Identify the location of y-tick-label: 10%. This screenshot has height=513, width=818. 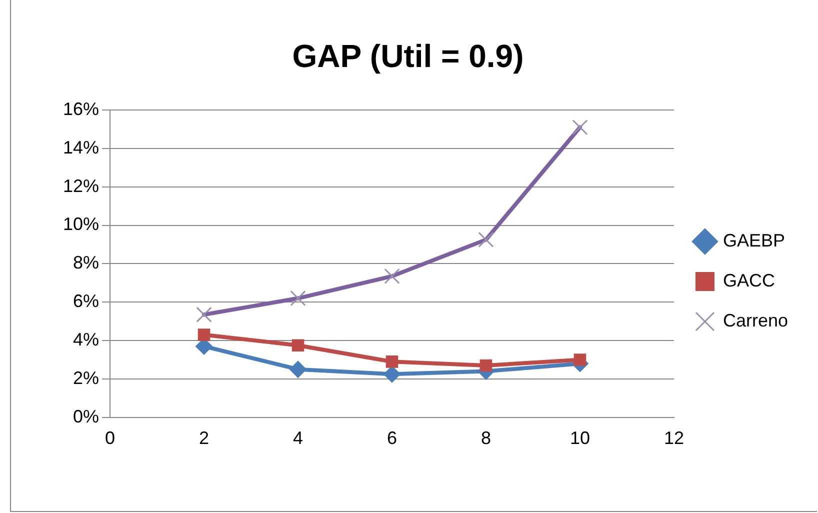
(81, 224).